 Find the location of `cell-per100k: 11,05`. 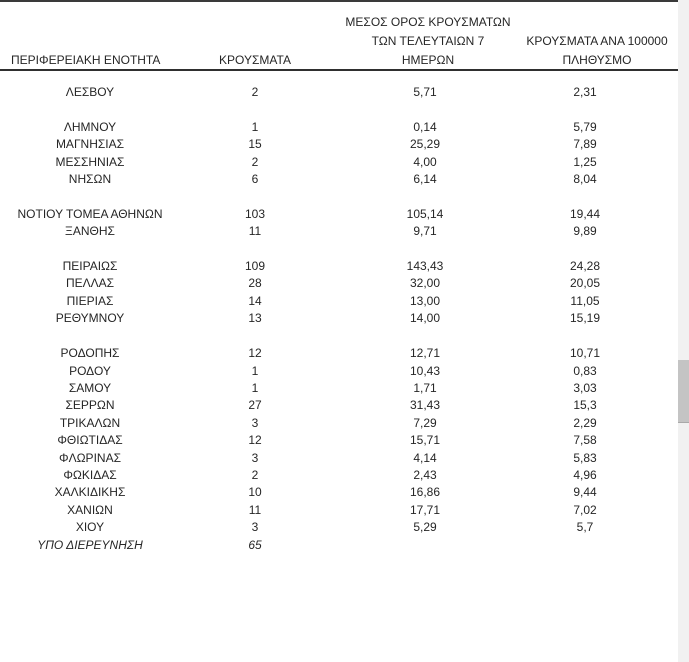

cell-per100k: 11,05 is located at coordinates (585, 300).